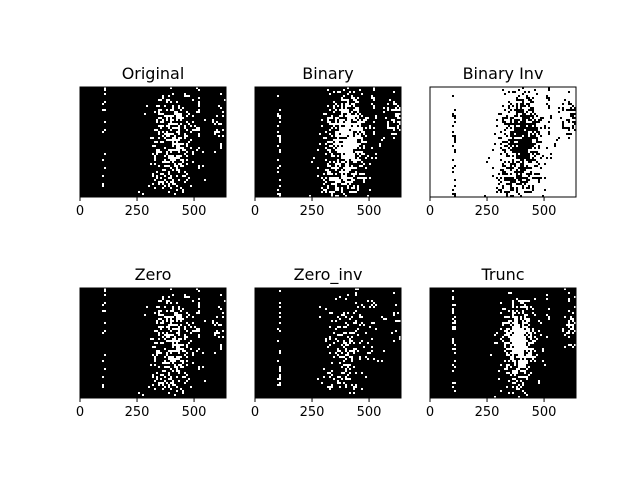  I want to click on subplot-2: Binary 0 250 500, so click(326, 141).